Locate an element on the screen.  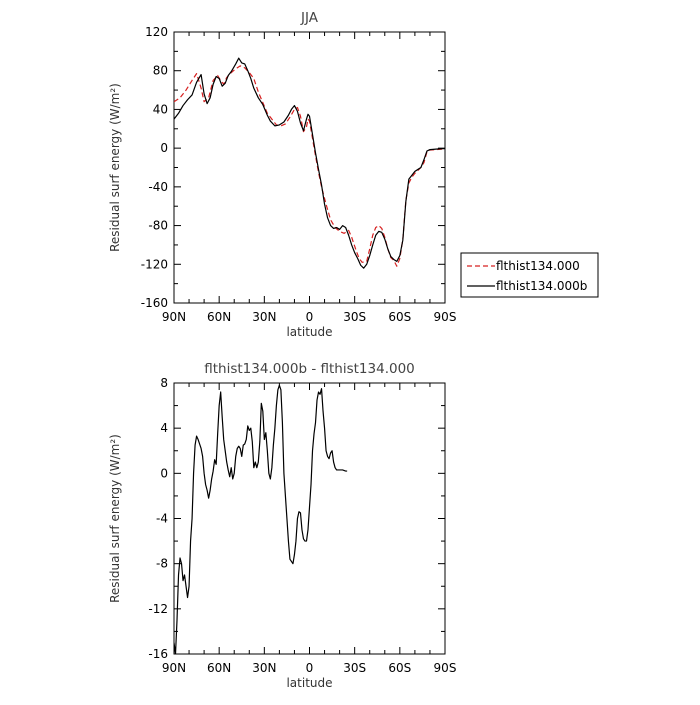
y-tick-label: 4 is located at coordinates (164, 428).